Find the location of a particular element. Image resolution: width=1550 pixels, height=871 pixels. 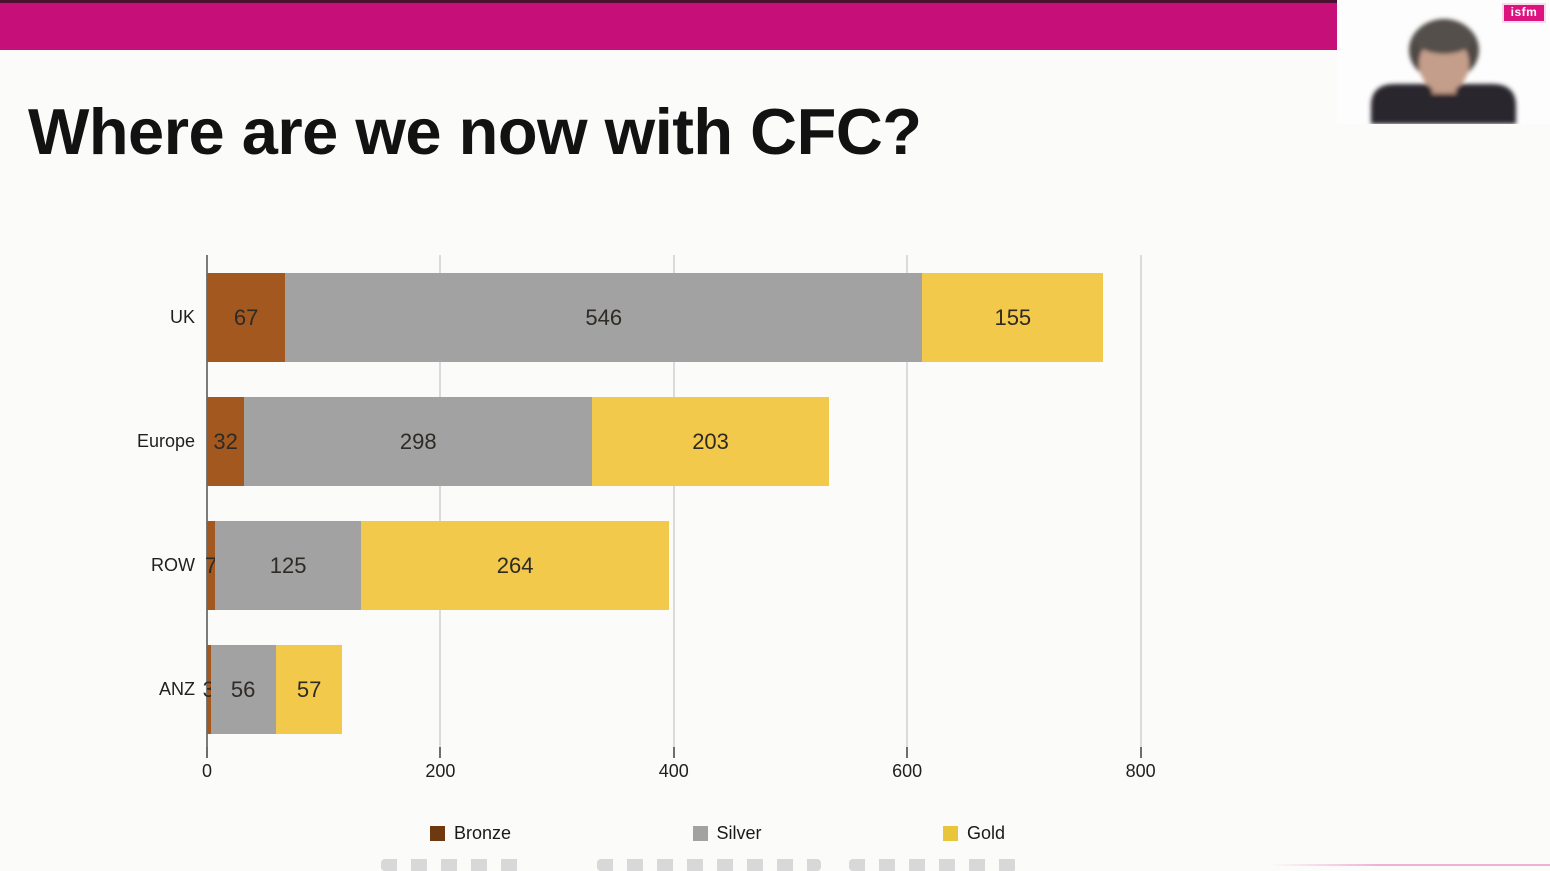

legend-item-bronze: Bronze is located at coordinates (470, 833).